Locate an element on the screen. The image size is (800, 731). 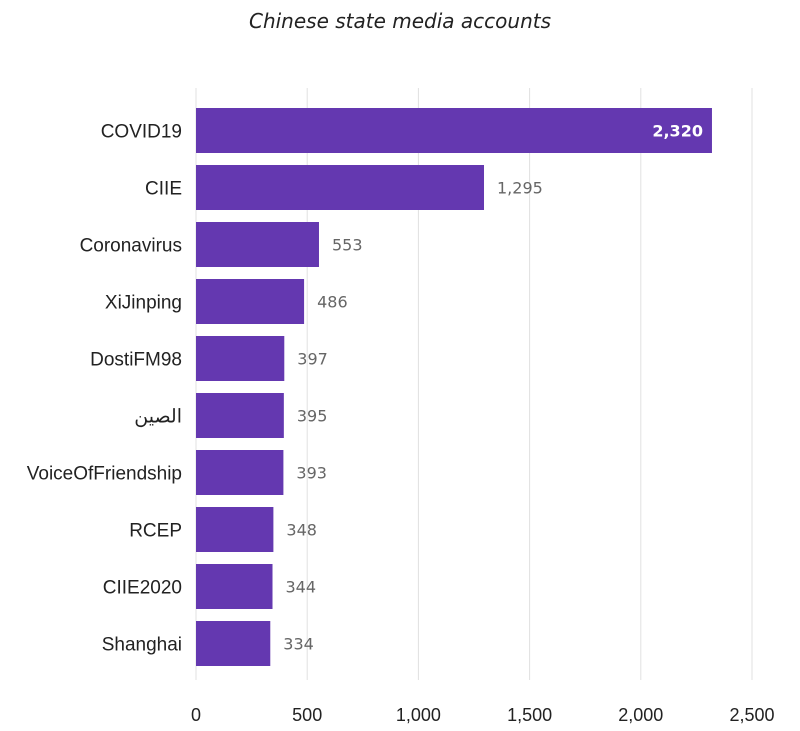
x-tick-label: 500 is located at coordinates (307, 715).